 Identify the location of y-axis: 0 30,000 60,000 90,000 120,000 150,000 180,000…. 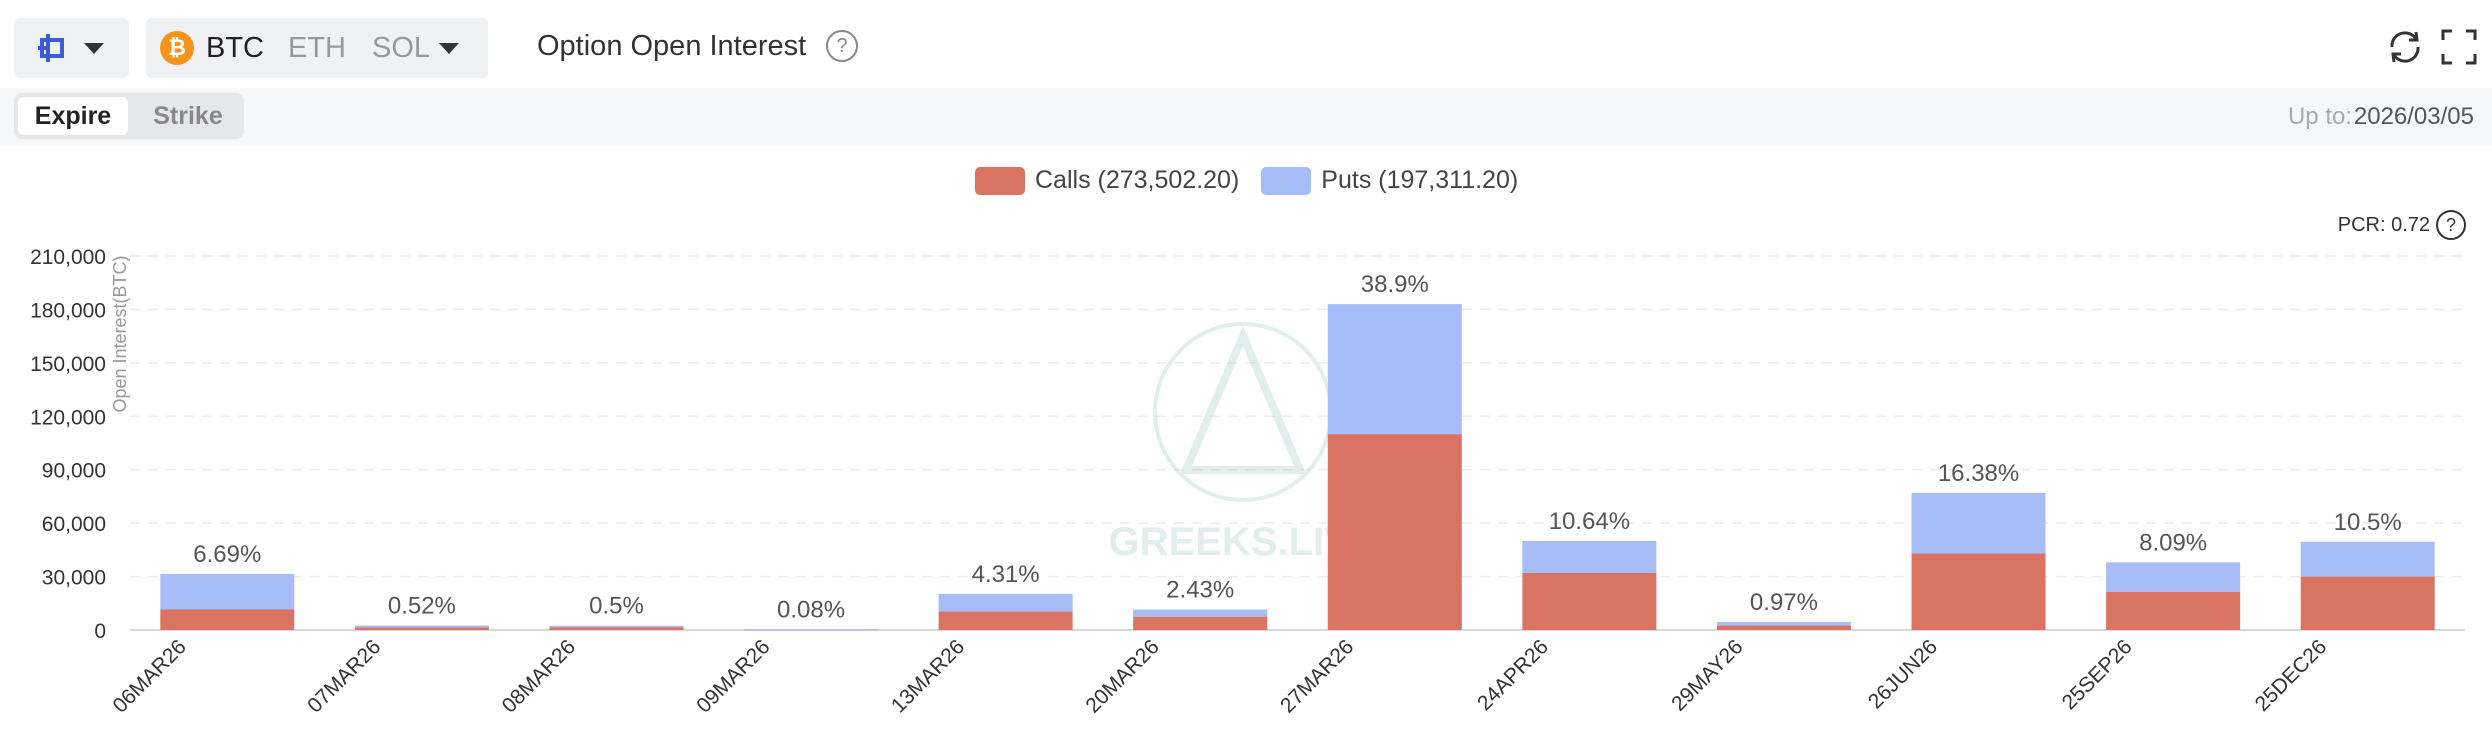
(68, 444).